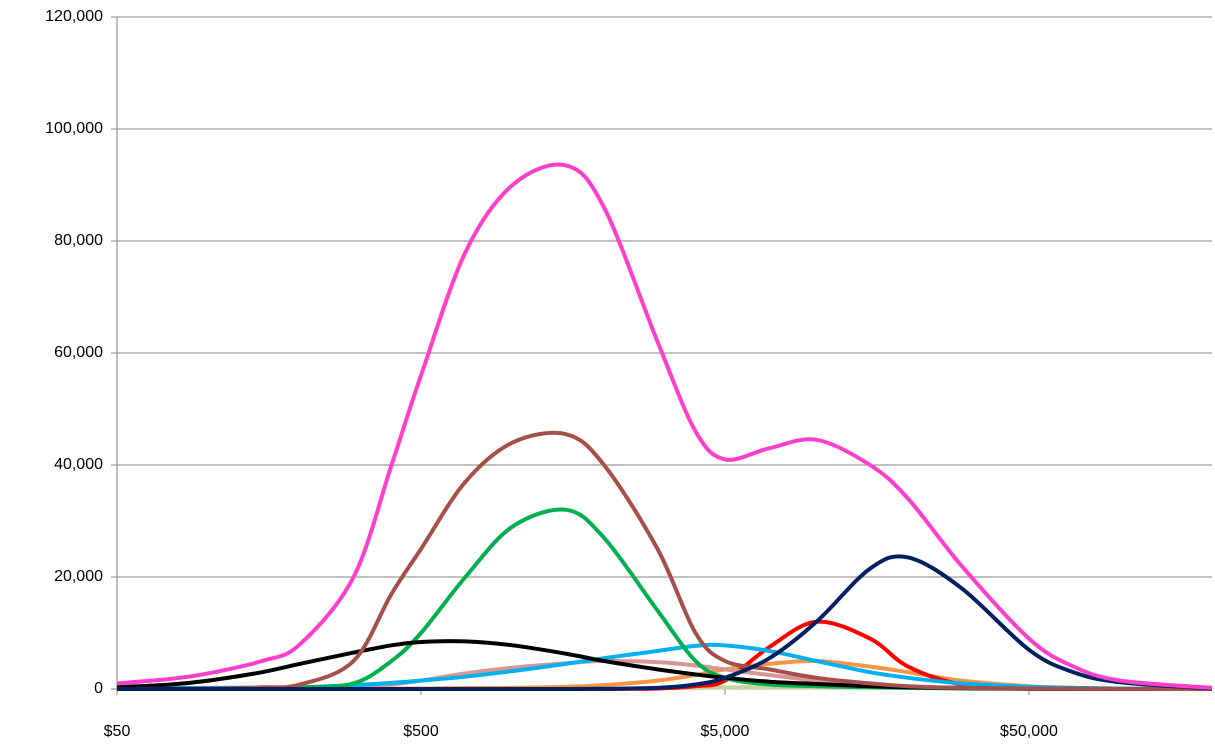 The image size is (1215, 746). What do you see at coordinates (117, 731) in the screenshot?
I see `x-tick-label: $50` at bounding box center [117, 731].